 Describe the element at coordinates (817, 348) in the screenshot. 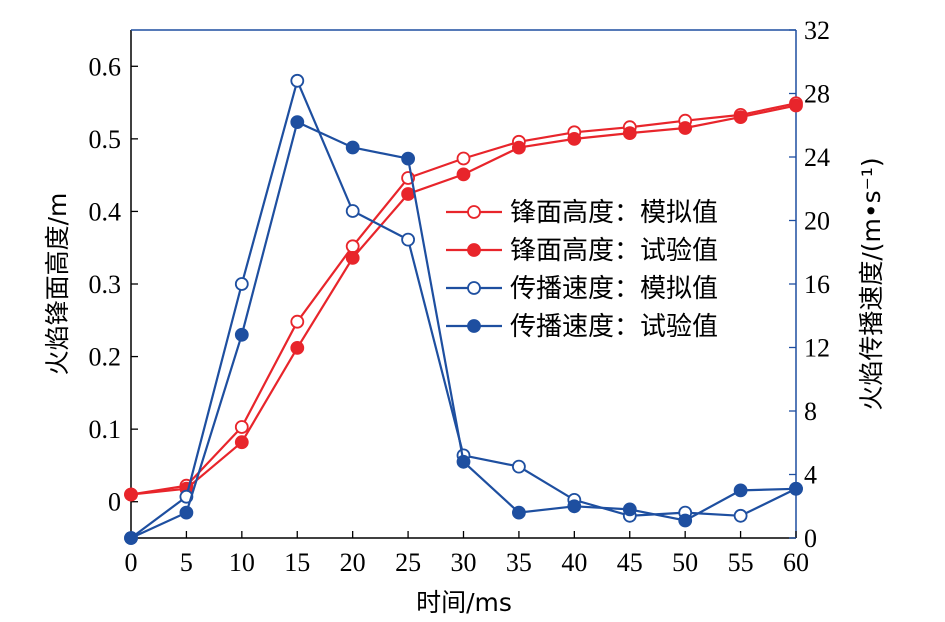

I see `right-y-tick-label: 12` at that location.